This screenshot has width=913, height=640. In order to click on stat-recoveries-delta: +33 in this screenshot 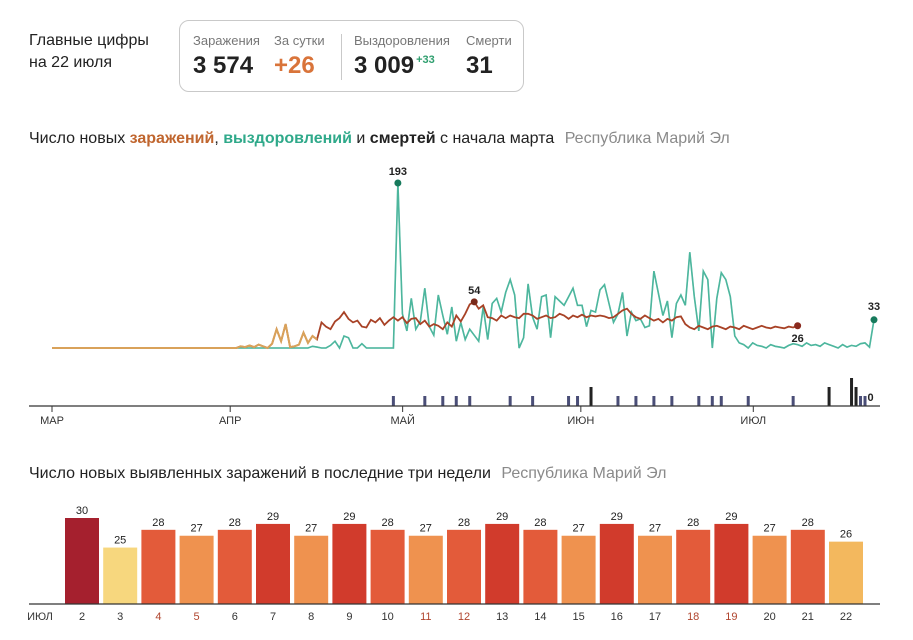, I will do `click(425, 60)`.